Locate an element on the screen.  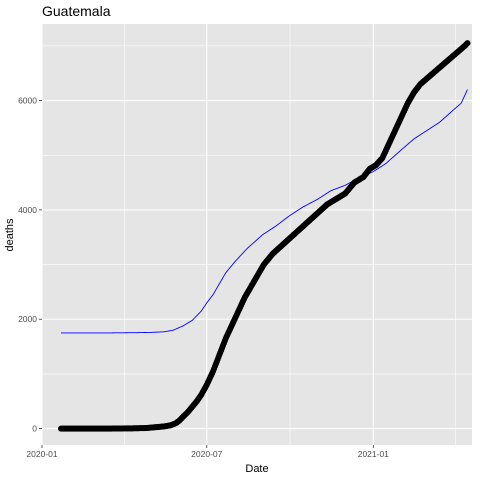
y-tick-label: 2000 is located at coordinates (27, 319).